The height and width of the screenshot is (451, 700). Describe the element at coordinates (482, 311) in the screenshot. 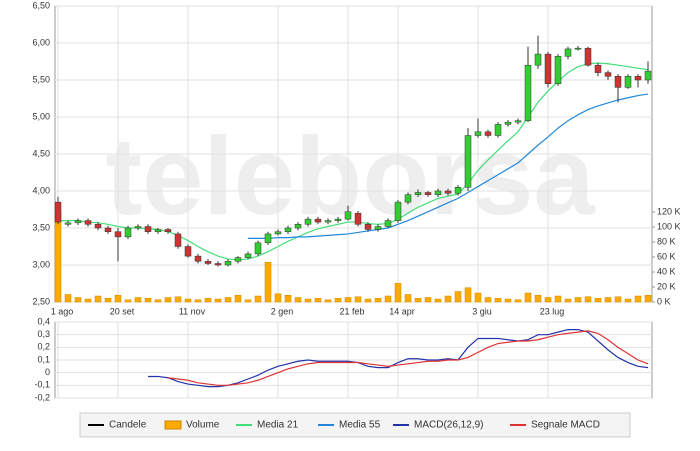

I see `x-tick-label: 3 giu` at that location.